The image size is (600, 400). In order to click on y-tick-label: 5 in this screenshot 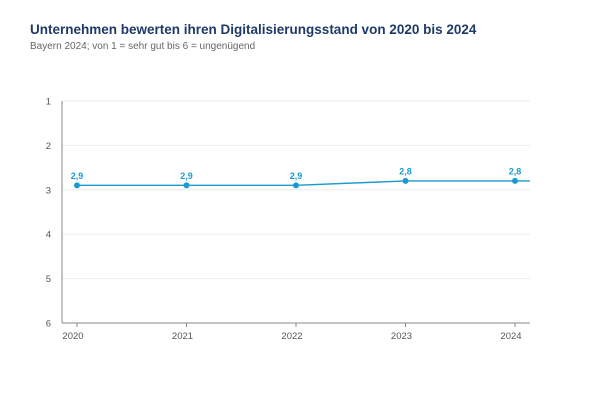, I will do `click(48, 279)`.